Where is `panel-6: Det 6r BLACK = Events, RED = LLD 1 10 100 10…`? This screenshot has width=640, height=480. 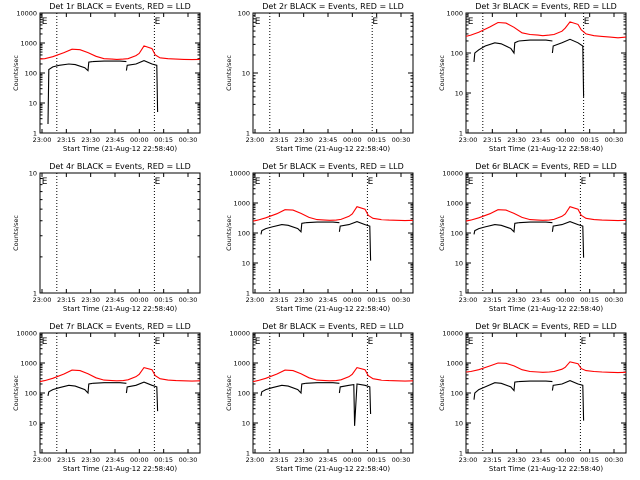
panel-6: Det 6r BLACK = Events, RED = LLD 1 10 100 10… is located at coordinates (532, 237).